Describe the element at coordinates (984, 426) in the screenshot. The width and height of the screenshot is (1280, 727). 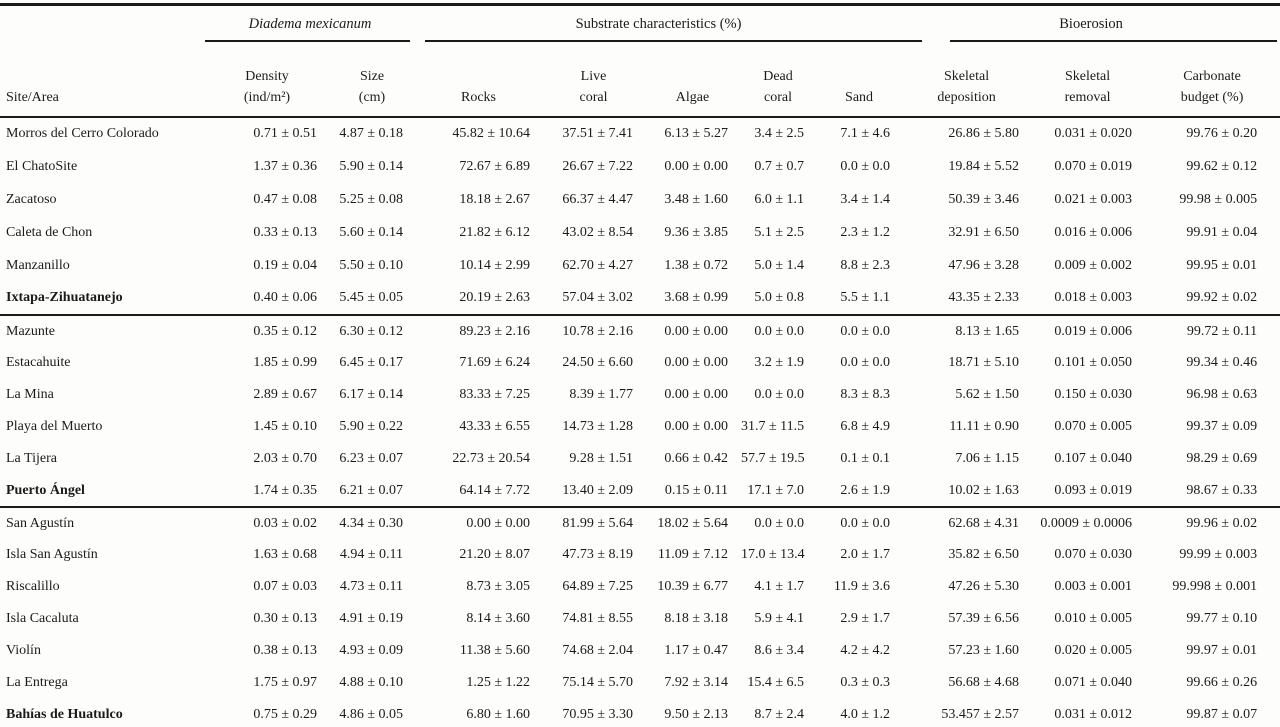
I see `value-cell: 11.11 ± 0.90` at that location.